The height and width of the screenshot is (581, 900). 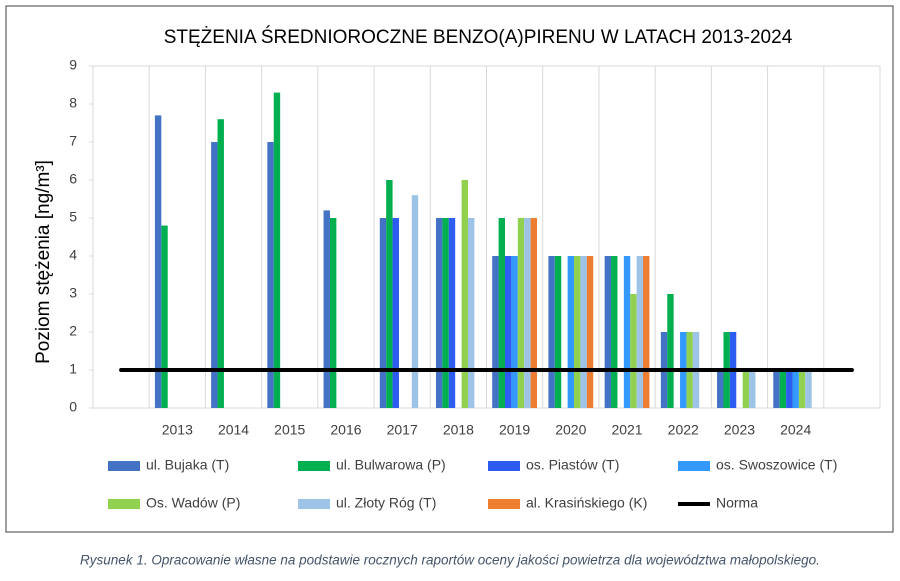 I want to click on y-tick-label: 1, so click(x=73, y=369).